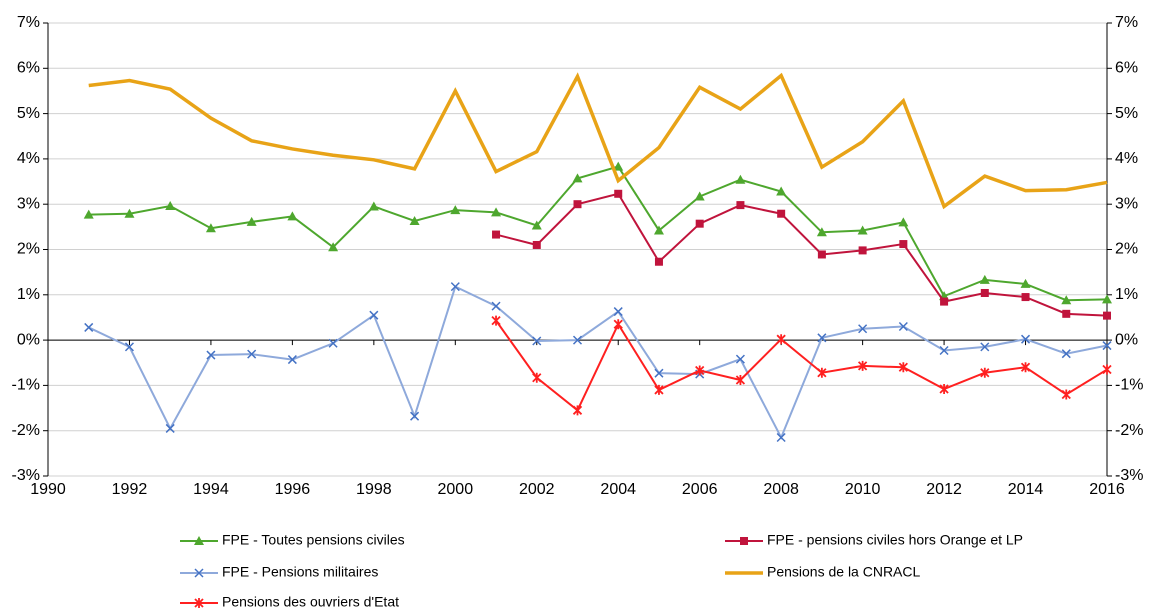 This screenshot has width=1165, height=610. I want to click on legend-item: Pensions de la CNRACL, so click(823, 572).